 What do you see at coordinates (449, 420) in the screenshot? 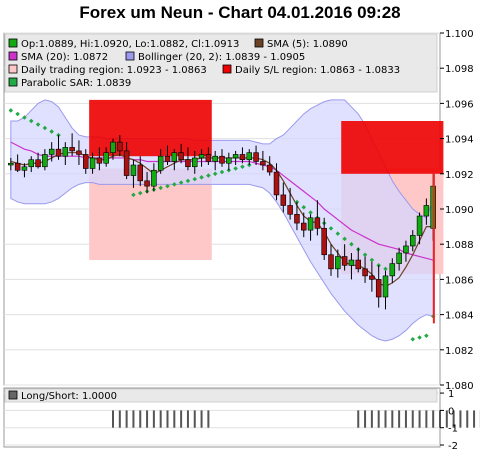
I see `lower-y-axis: 1 0 -1 -2` at bounding box center [449, 420].